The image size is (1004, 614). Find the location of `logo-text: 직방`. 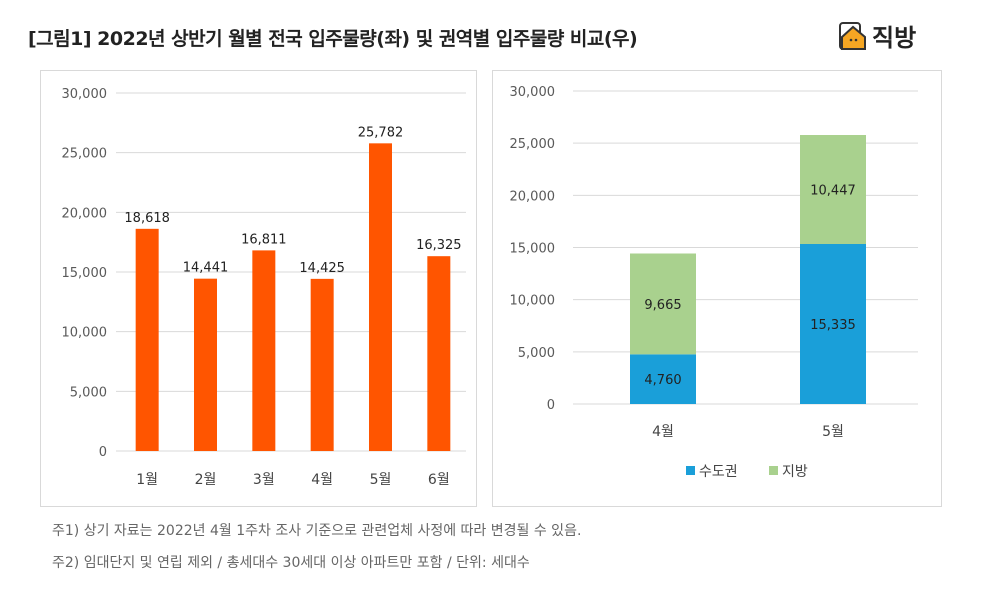

logo-text: 직방 is located at coordinates (894, 38).